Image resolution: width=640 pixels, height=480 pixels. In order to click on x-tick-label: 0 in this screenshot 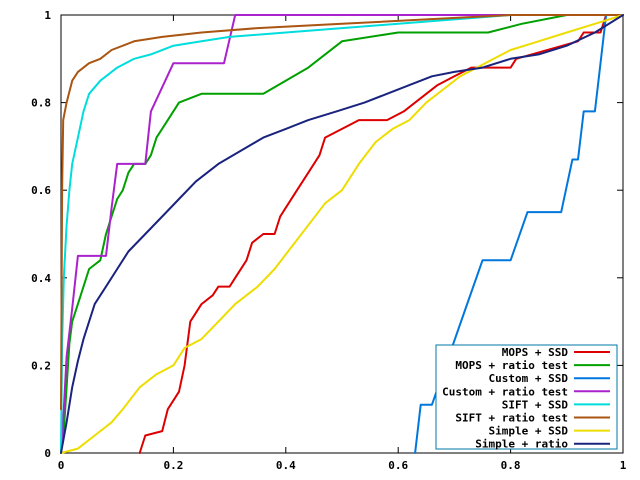, I will do `click(61, 465)`.